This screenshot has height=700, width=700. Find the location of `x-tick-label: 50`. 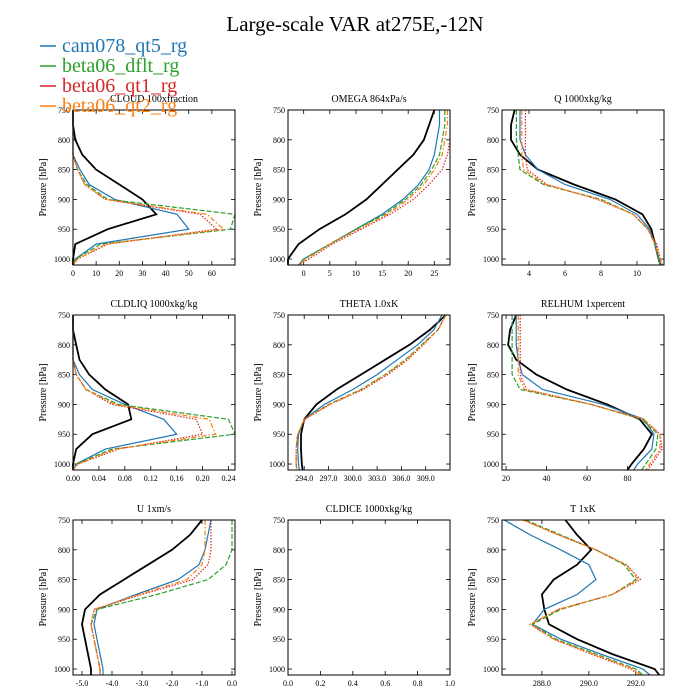

x-tick-label: 50 is located at coordinates (189, 273).